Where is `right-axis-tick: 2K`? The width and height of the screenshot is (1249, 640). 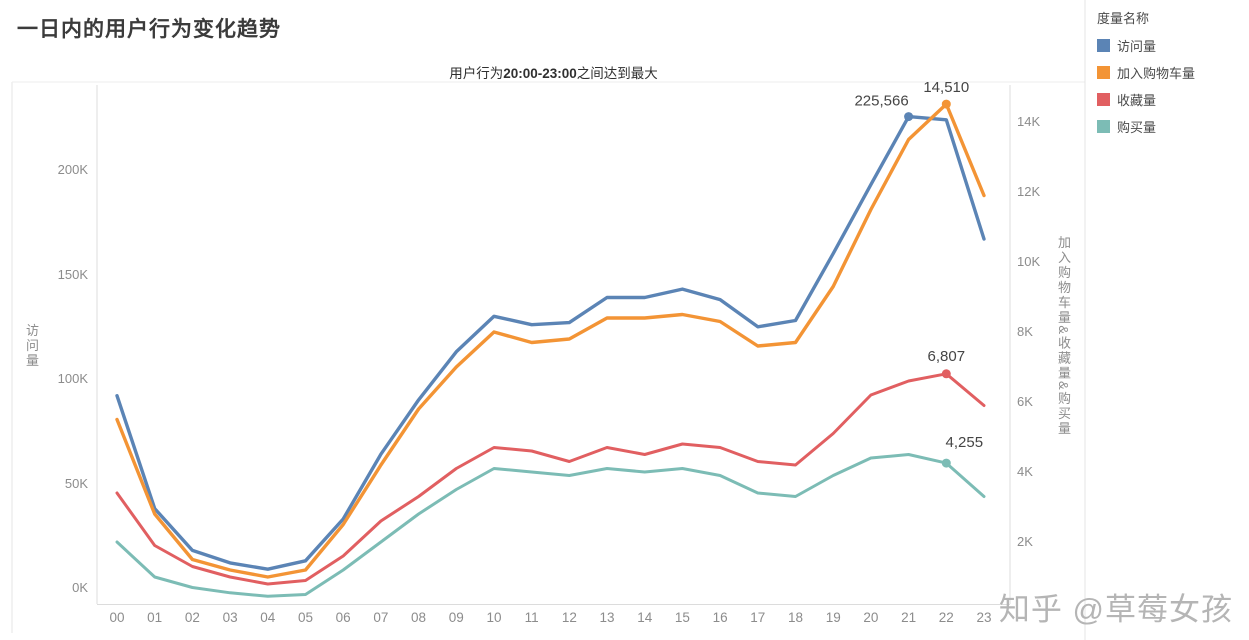
right-axis-tick: 2K is located at coordinates (1025, 541).